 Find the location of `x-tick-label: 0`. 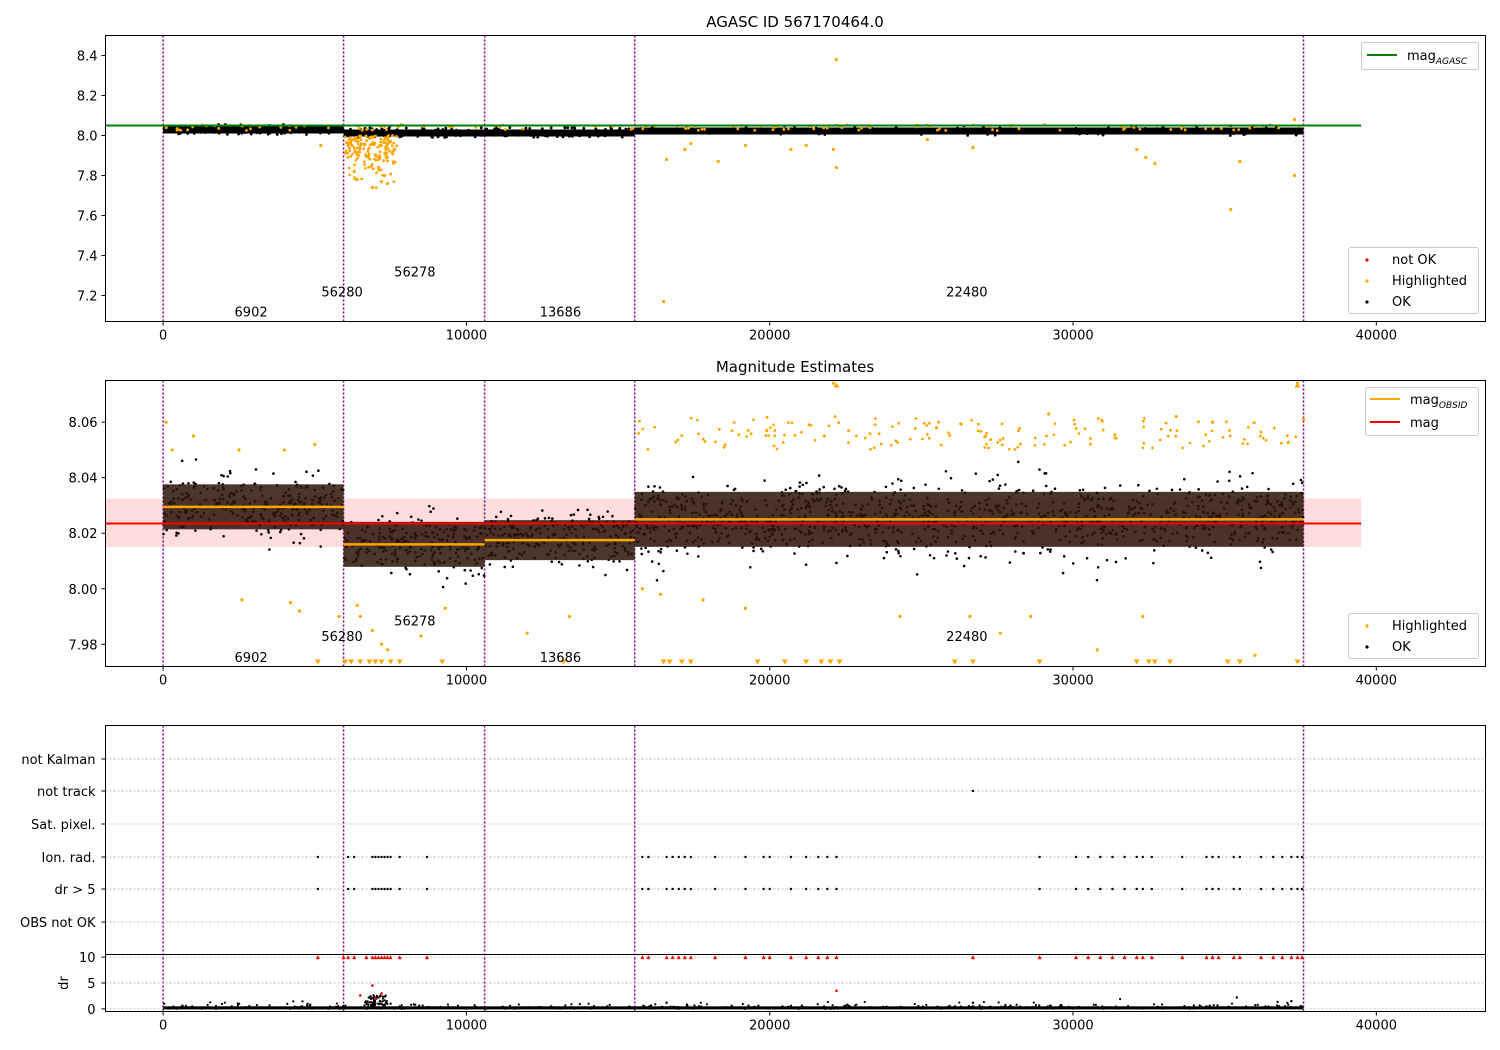

x-tick-label: 0 is located at coordinates (163, 681).